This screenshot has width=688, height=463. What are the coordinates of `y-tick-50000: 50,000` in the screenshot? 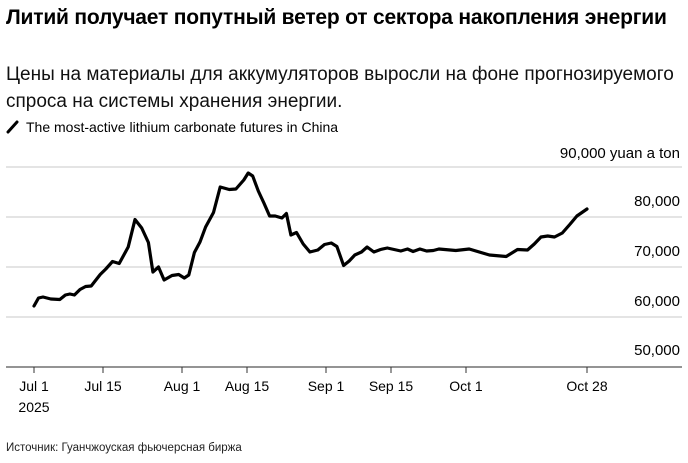 It's located at (657, 350).